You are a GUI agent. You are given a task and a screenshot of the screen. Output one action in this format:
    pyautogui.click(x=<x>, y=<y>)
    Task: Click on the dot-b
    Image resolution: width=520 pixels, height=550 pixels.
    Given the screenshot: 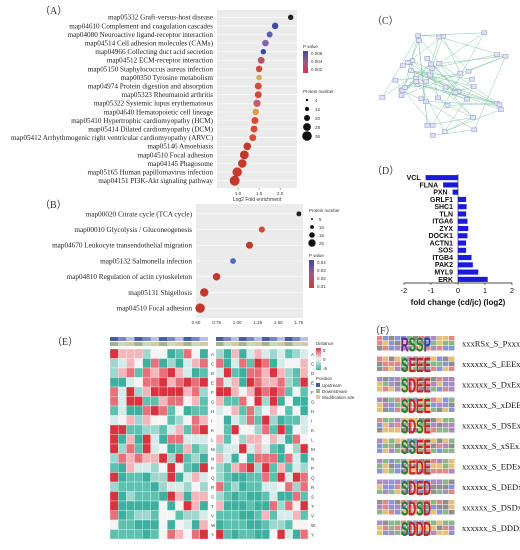 What is the action you would take?
    pyautogui.click(x=216, y=276)
    